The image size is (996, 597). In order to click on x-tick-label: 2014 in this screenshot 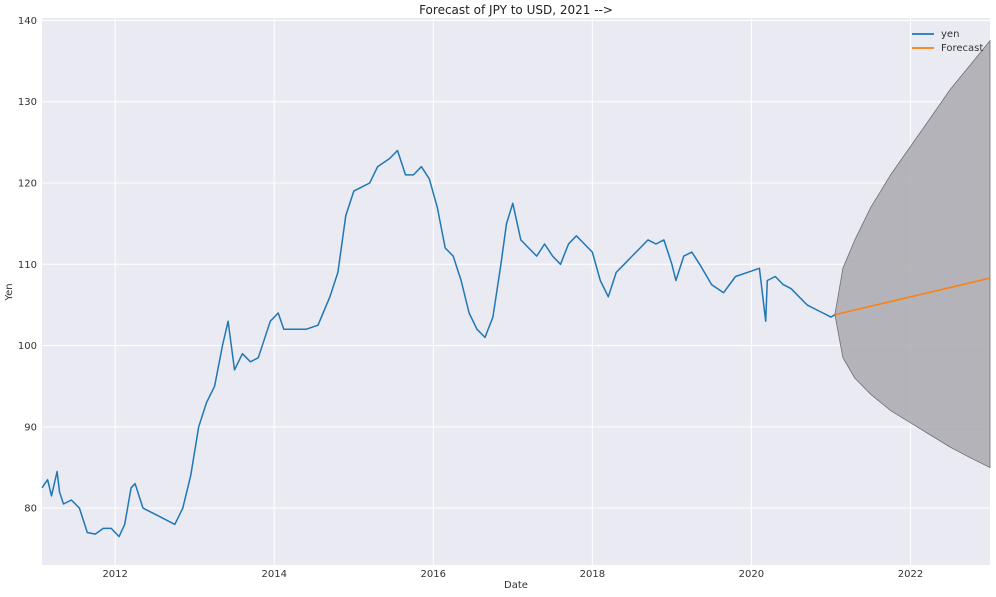, I will do `click(274, 574)`.